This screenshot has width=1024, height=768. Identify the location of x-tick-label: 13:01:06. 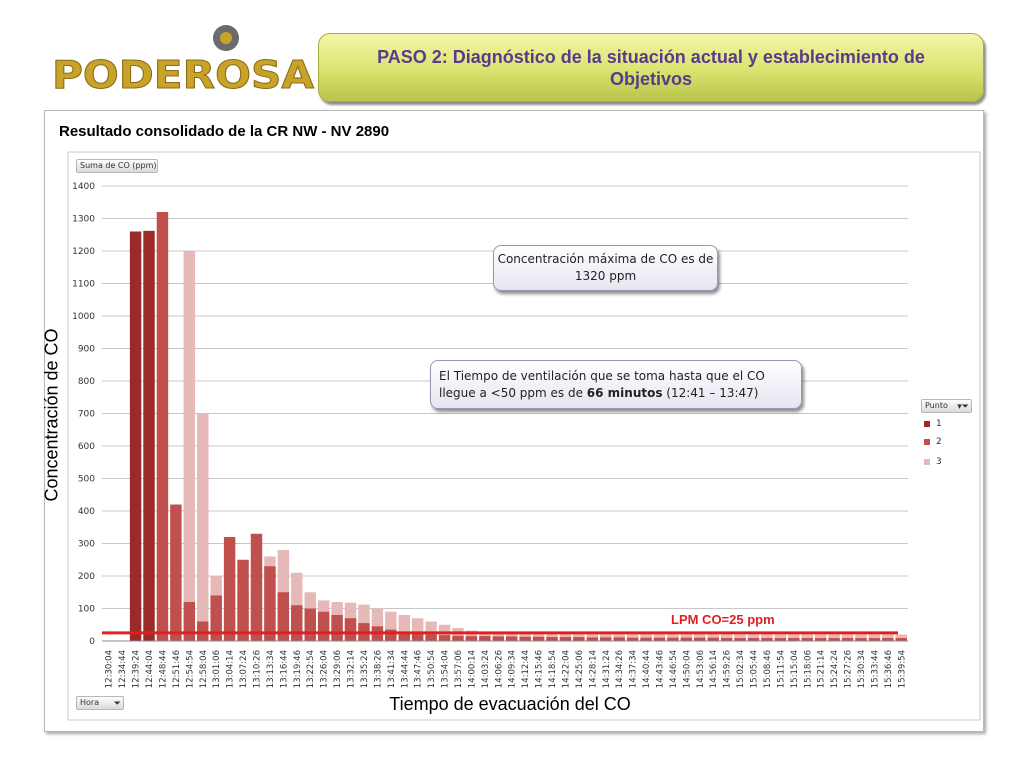
(217, 669).